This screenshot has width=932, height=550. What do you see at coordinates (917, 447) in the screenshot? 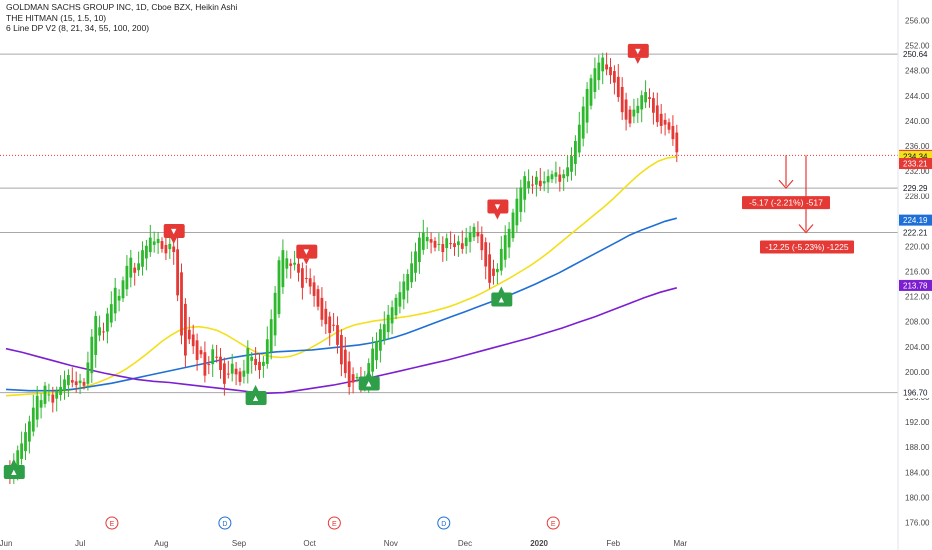
I see `price-tick-label: 188.00` at bounding box center [917, 447].